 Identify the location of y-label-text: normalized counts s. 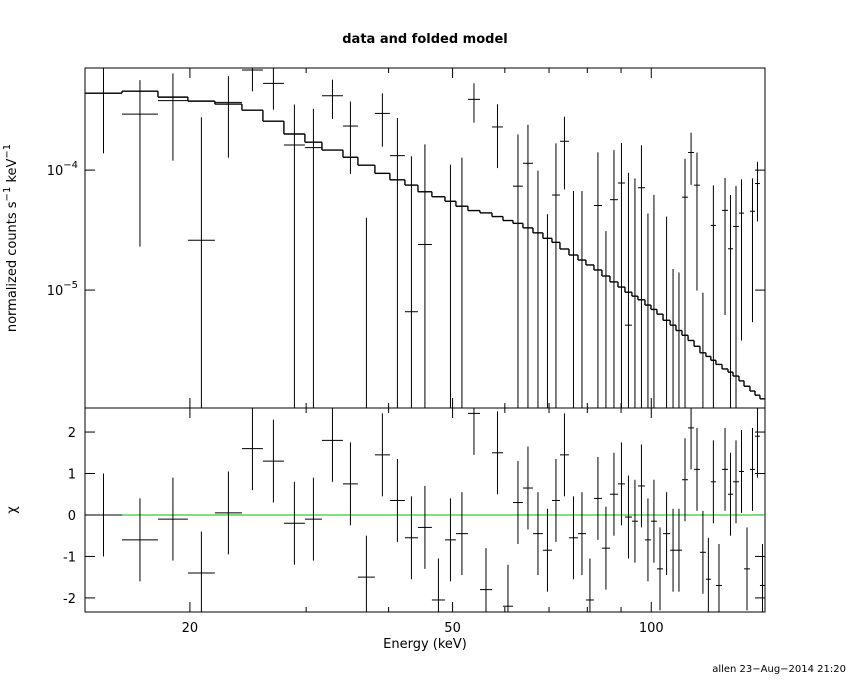
(12, 266).